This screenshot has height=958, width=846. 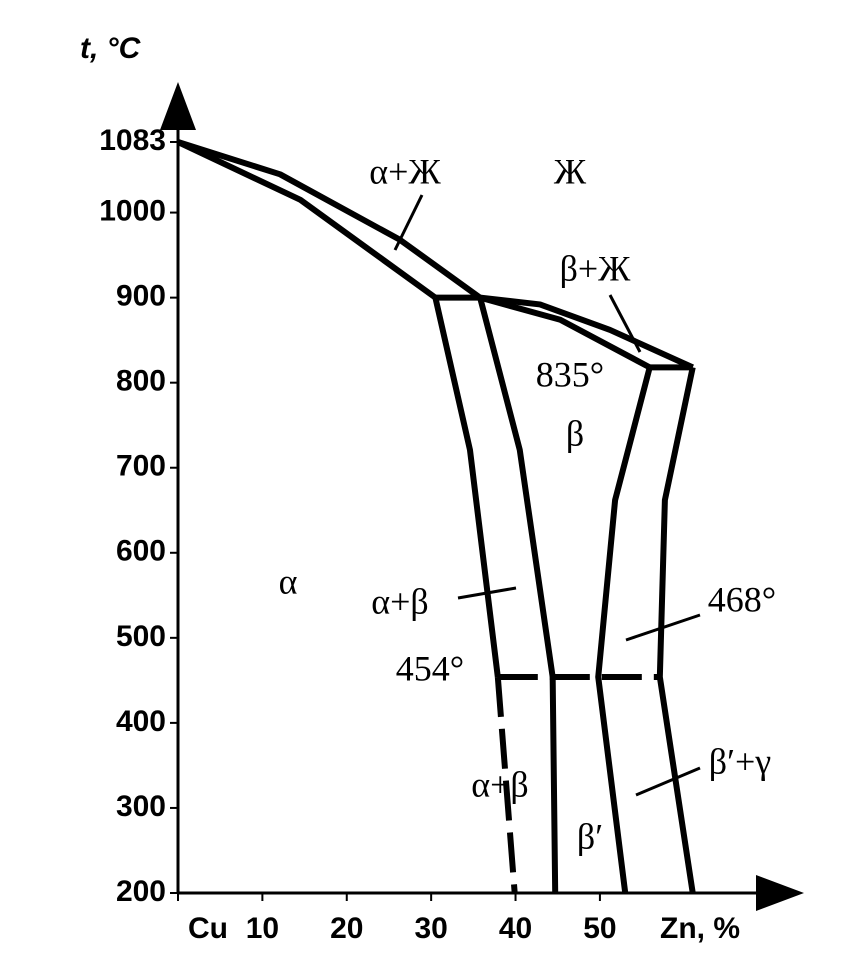 I want to click on y-tick-label: 1000, so click(x=132, y=211).